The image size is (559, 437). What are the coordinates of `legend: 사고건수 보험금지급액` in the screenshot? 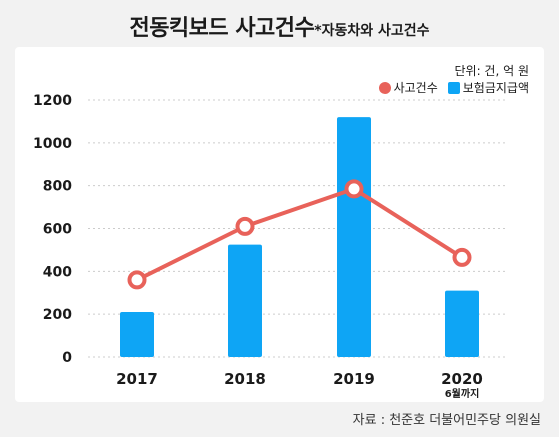 It's located at (453, 87).